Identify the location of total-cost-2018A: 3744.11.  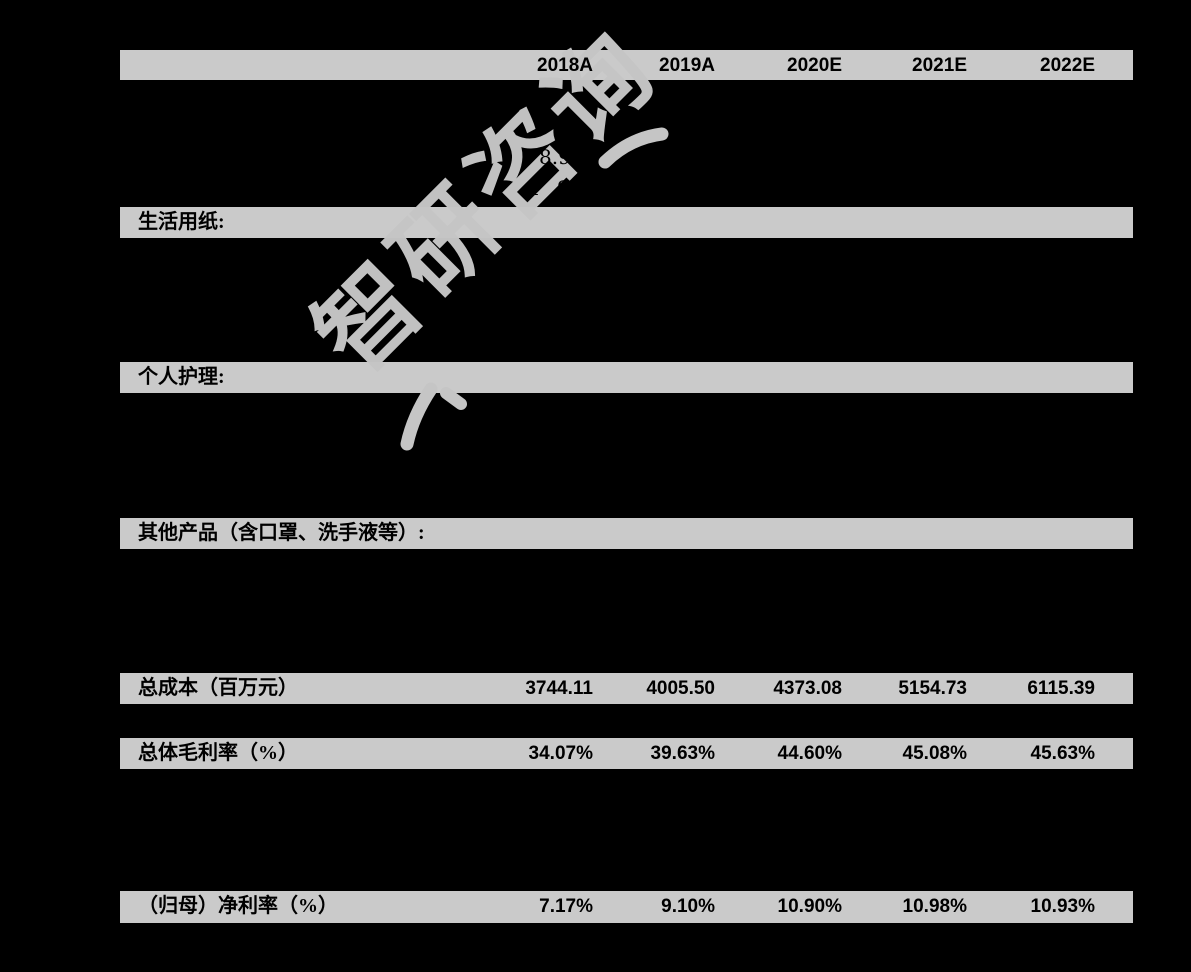
(559, 688).